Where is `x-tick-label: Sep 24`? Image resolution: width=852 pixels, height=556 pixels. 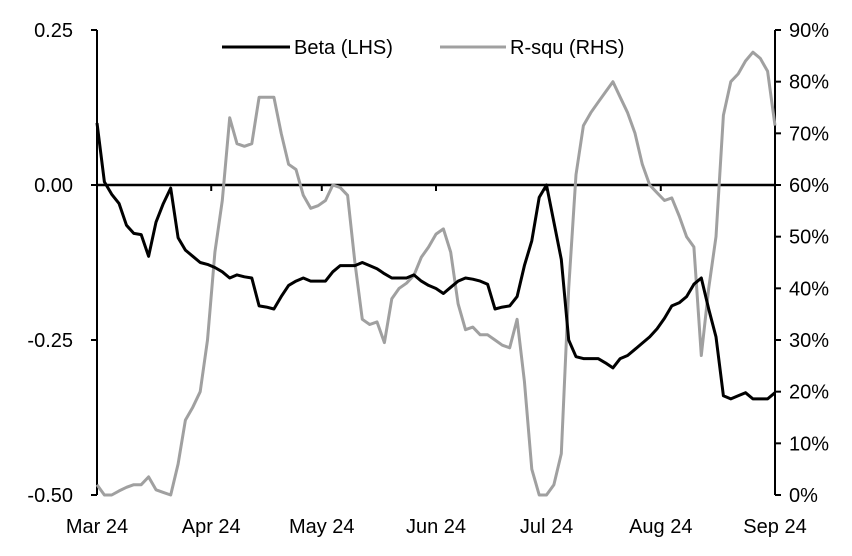 x-tick-label: Sep 24 is located at coordinates (774, 527).